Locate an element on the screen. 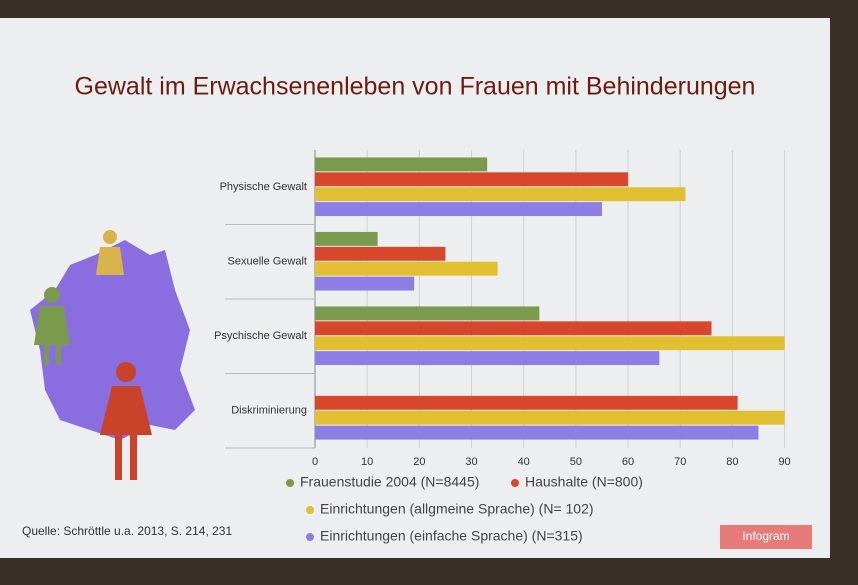 The height and width of the screenshot is (585, 858). x-tick-label: 80 is located at coordinates (732, 462).